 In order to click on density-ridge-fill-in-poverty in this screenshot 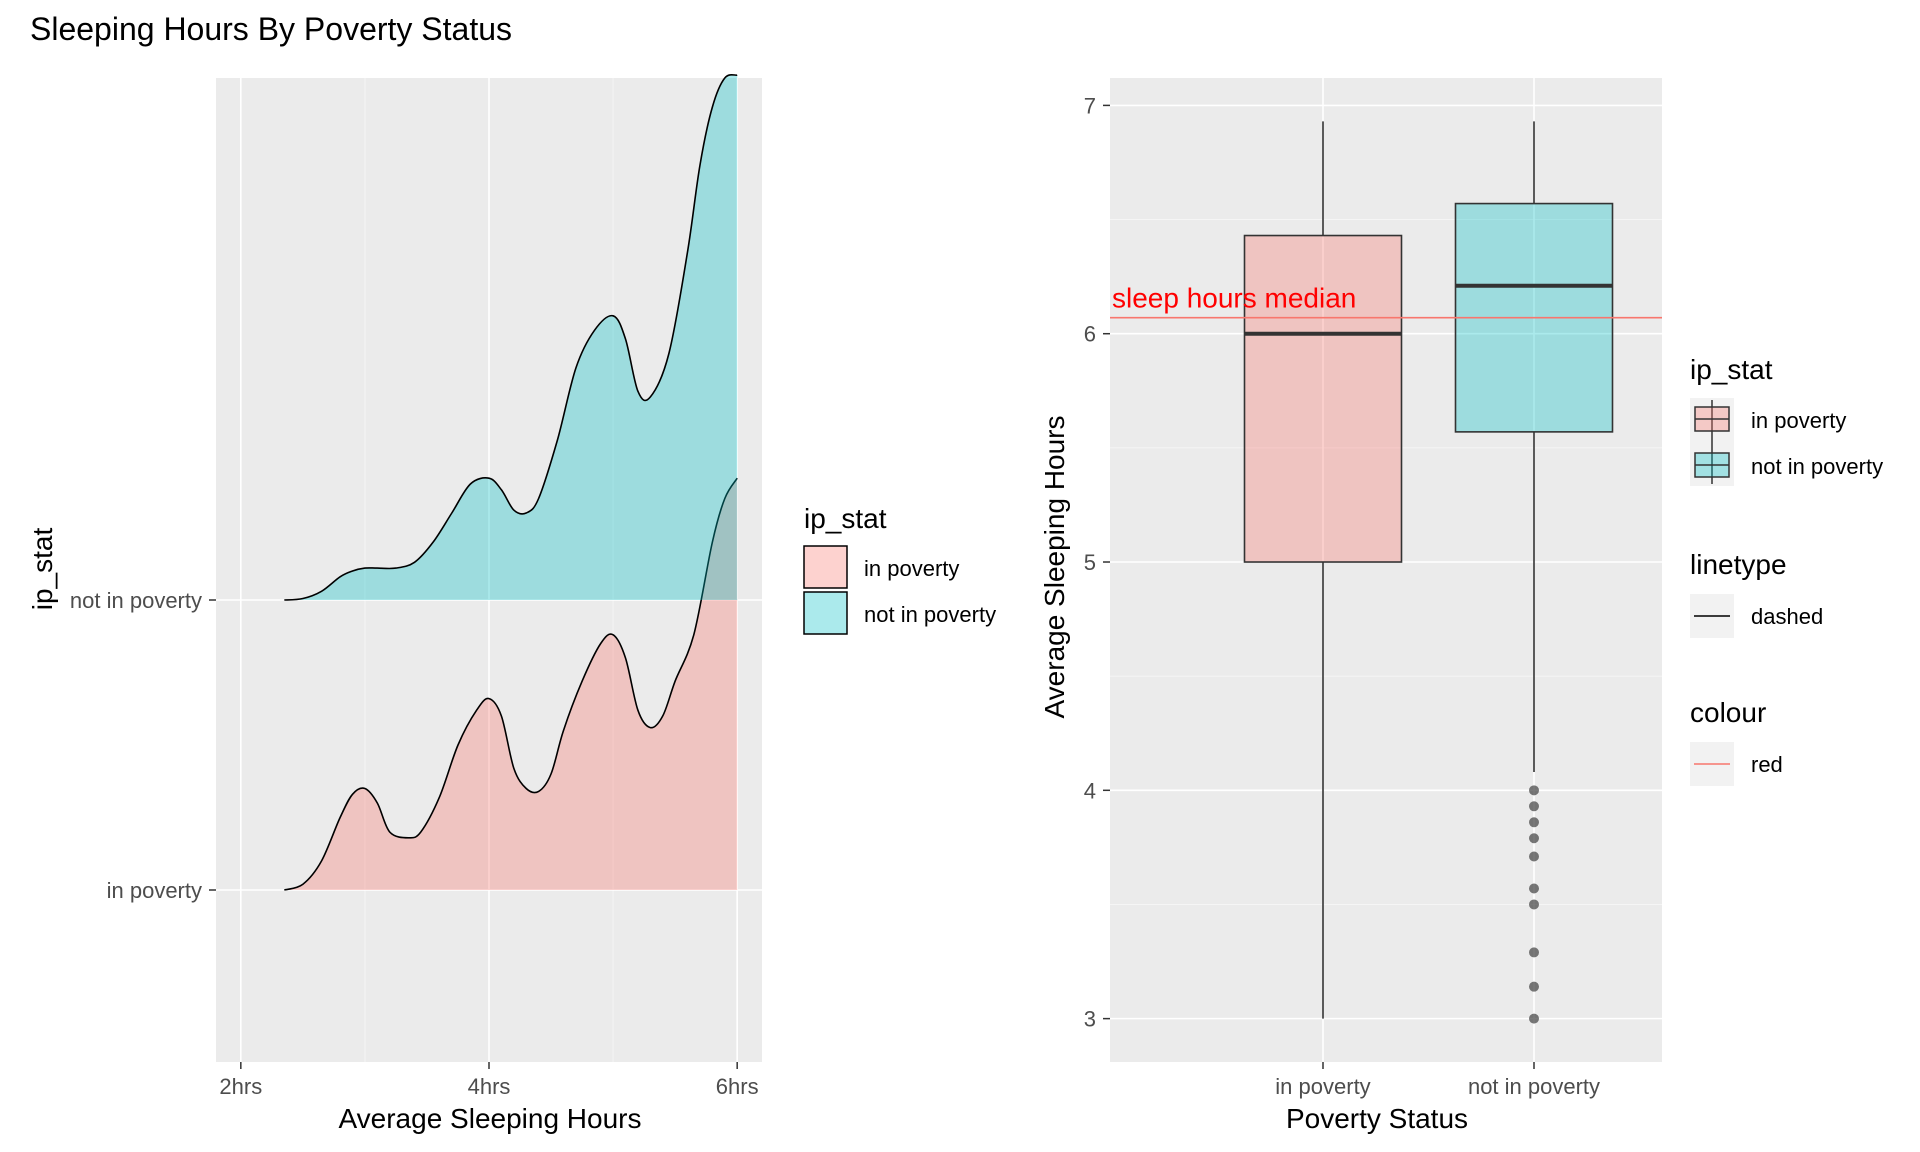, I will do `click(511, 684)`.